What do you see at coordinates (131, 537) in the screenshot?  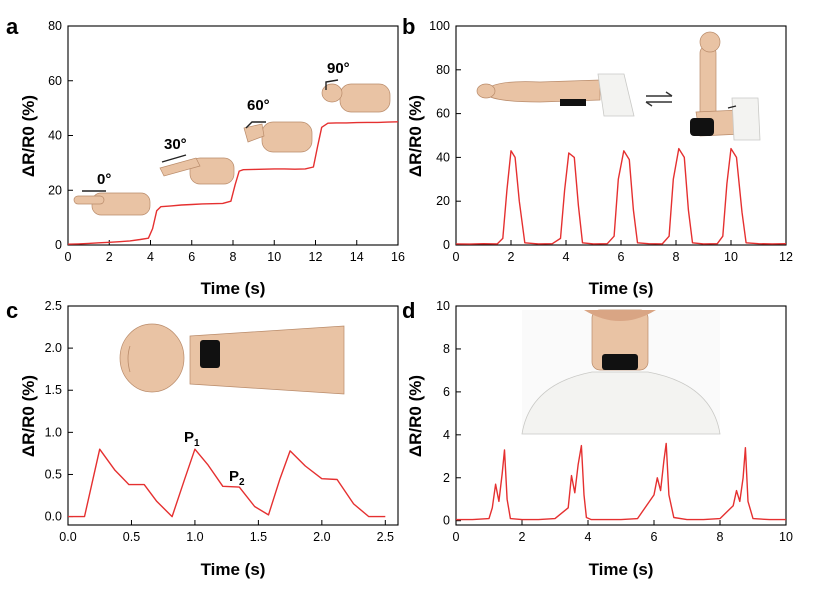 I see `x-tick-label: 0.5` at bounding box center [131, 537].